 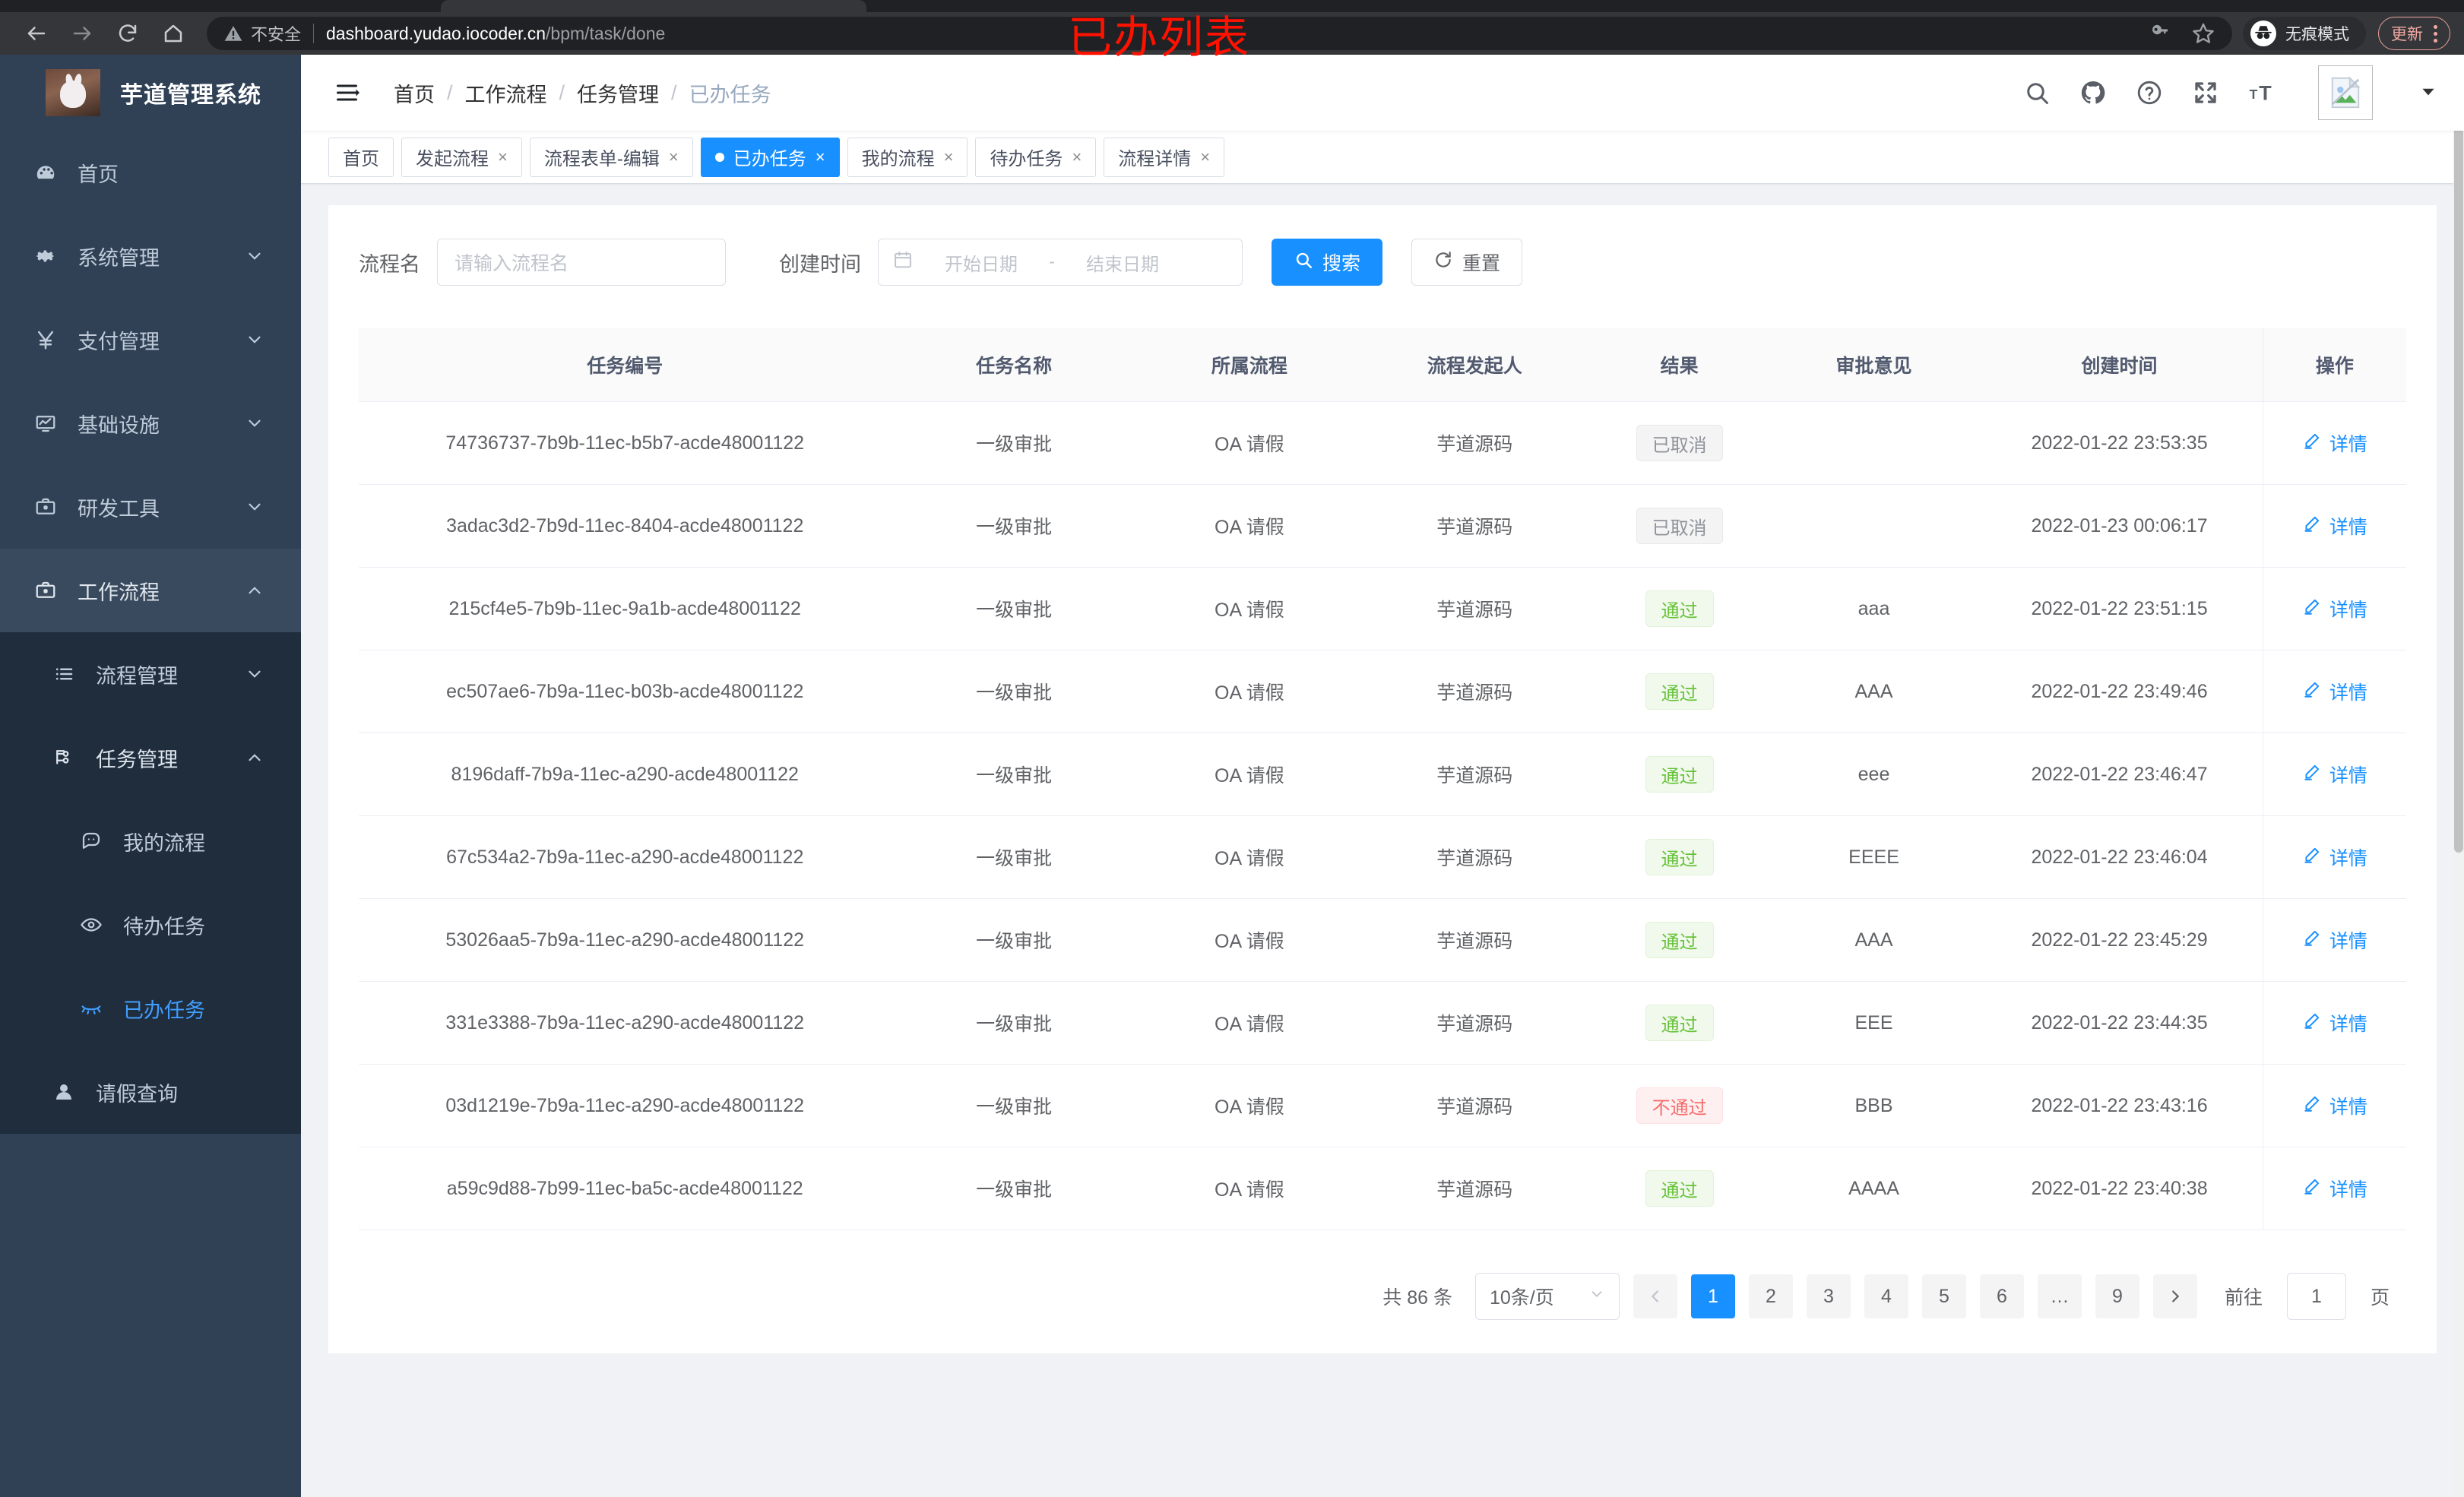 What do you see at coordinates (1036, 157) in the screenshot?
I see `tab-todo-task: 待办任务 ×` at bounding box center [1036, 157].